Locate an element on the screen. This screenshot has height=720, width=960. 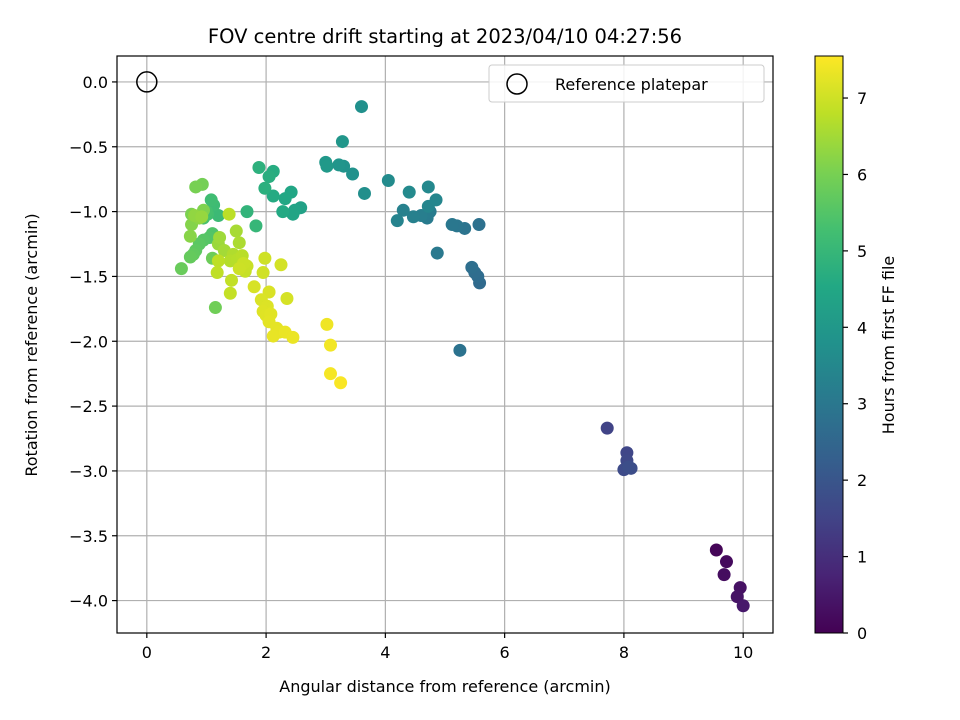
x-tick-label: 8 is located at coordinates (624, 652).